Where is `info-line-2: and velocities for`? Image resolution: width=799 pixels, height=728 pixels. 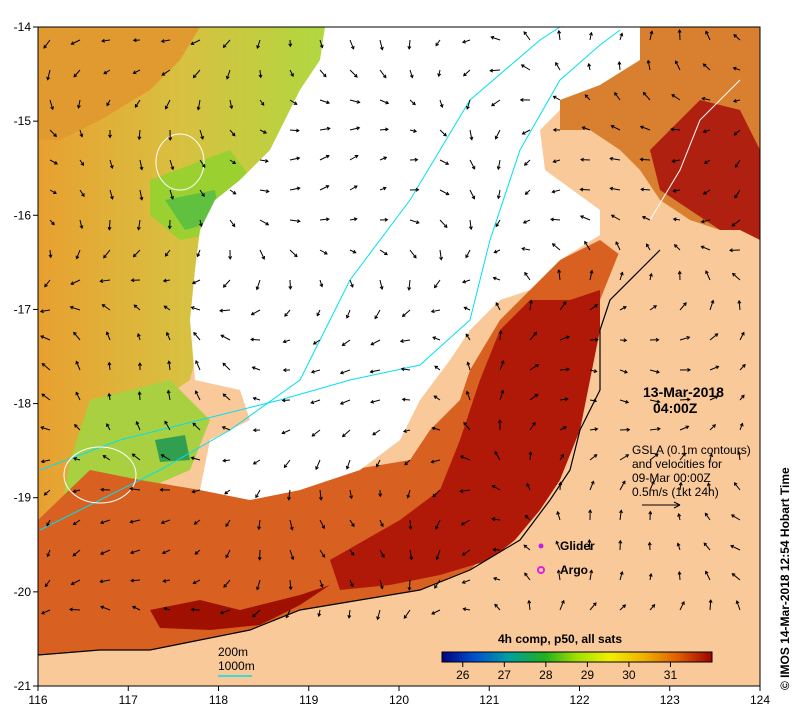
info-line-2: and velocities for is located at coordinates (677, 464).